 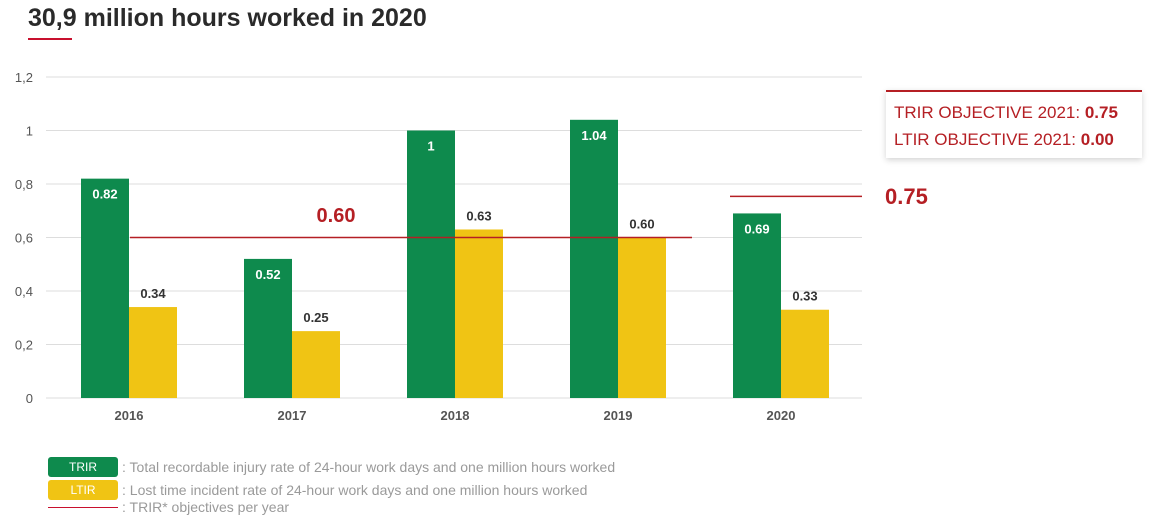 What do you see at coordinates (1101, 112) in the screenshot?
I see `trir-objective-value: 0.75` at bounding box center [1101, 112].